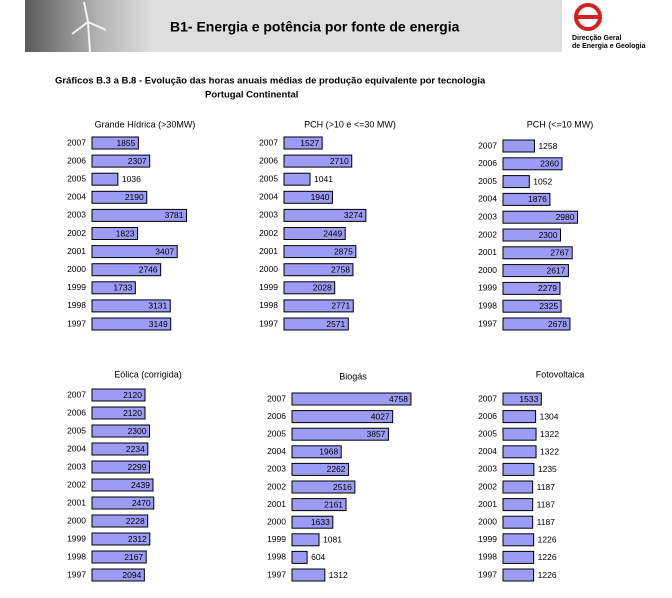  I want to click on data-label: 1036, so click(131, 179).